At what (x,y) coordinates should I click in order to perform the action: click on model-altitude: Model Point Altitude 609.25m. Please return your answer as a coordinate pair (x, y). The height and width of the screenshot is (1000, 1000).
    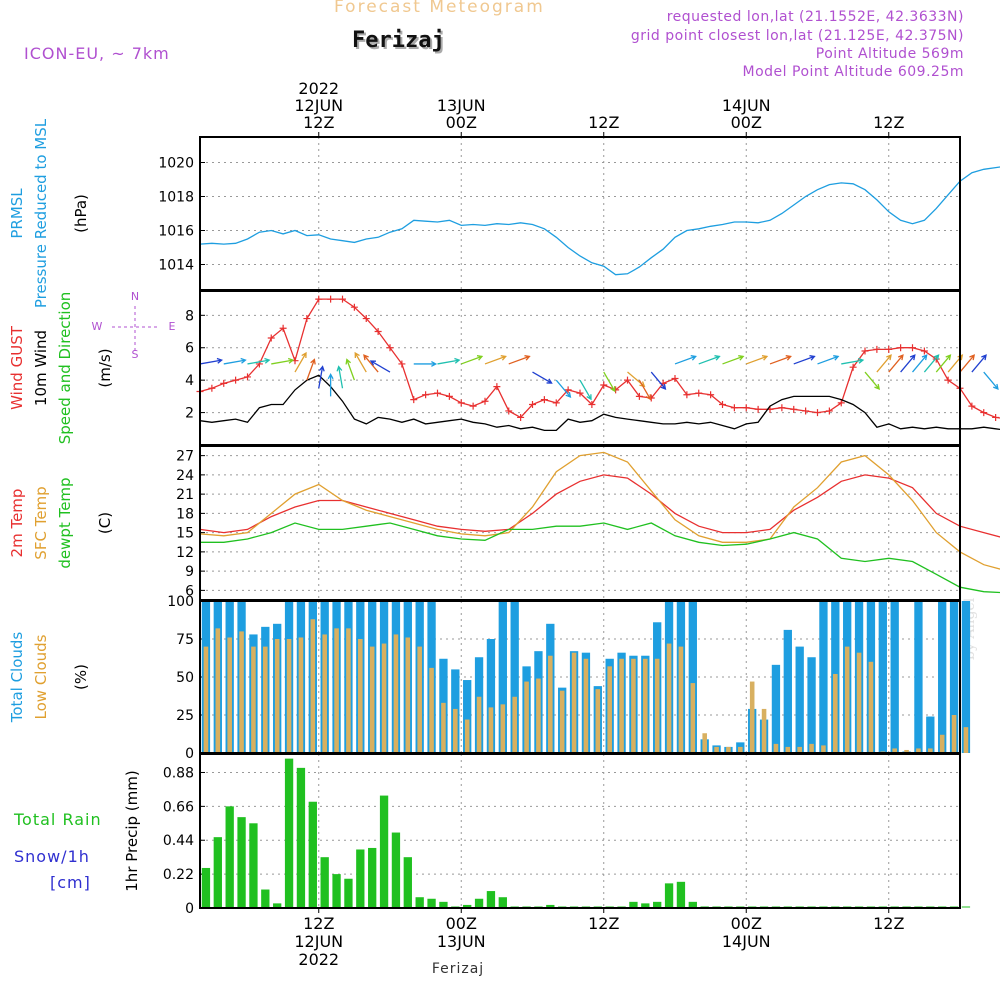
    Looking at the image, I should click on (853, 72).